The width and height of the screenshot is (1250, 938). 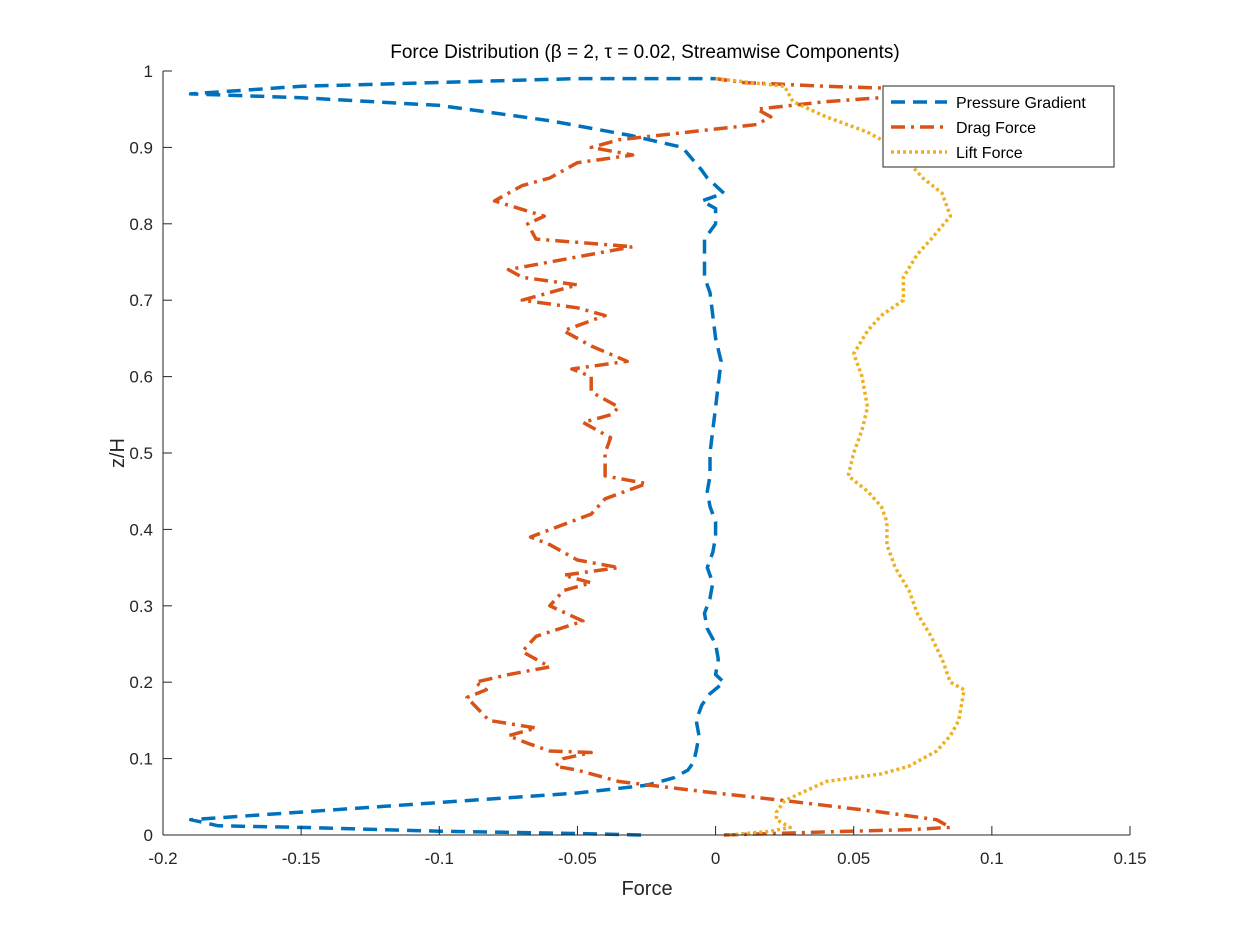 I want to click on x-tick-label: 0.05, so click(x=853, y=858).